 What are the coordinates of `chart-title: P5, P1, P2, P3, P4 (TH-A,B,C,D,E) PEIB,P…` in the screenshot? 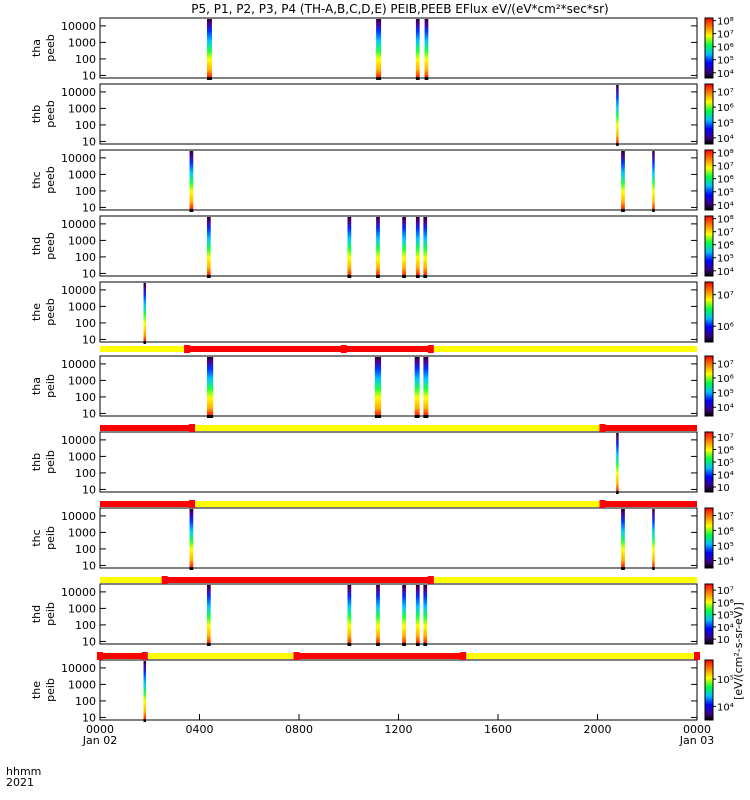 It's located at (399, 9).